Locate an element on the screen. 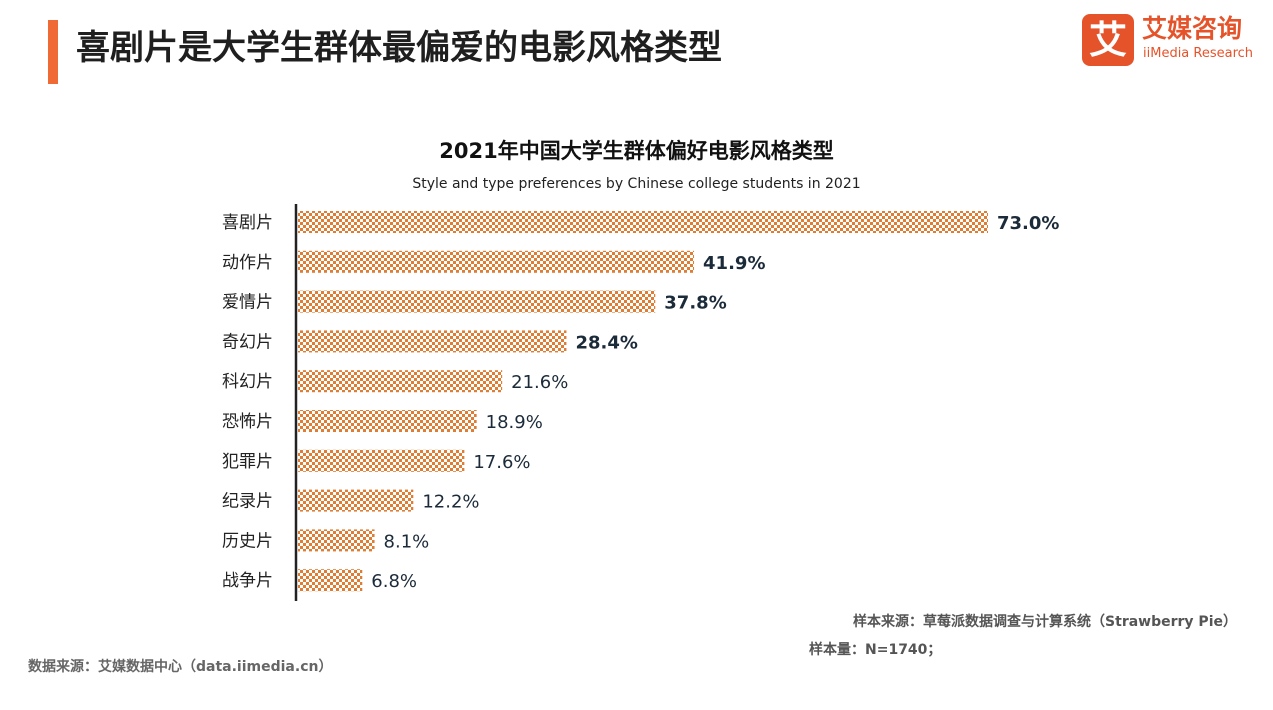  category-label: 战争片 is located at coordinates (247, 581).